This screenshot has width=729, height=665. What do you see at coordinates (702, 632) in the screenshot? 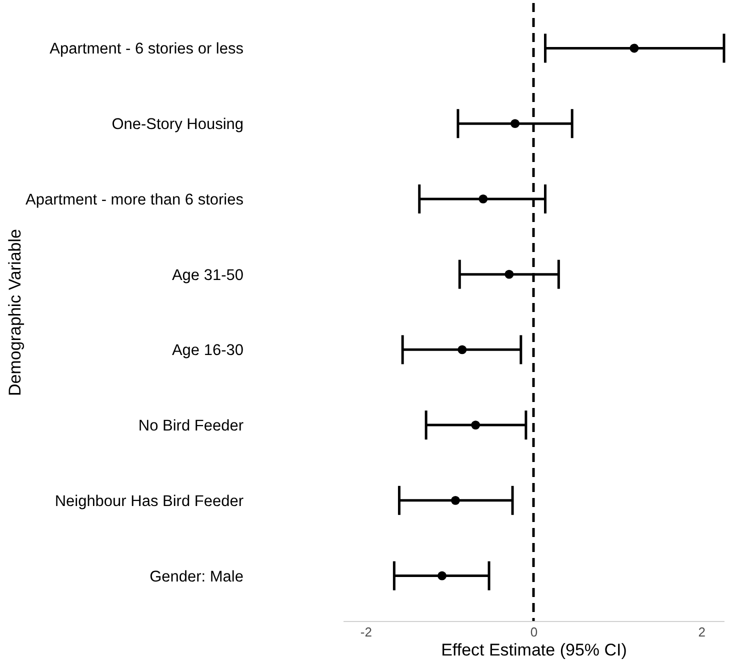
I see `x-tick-label: 2` at bounding box center [702, 632].